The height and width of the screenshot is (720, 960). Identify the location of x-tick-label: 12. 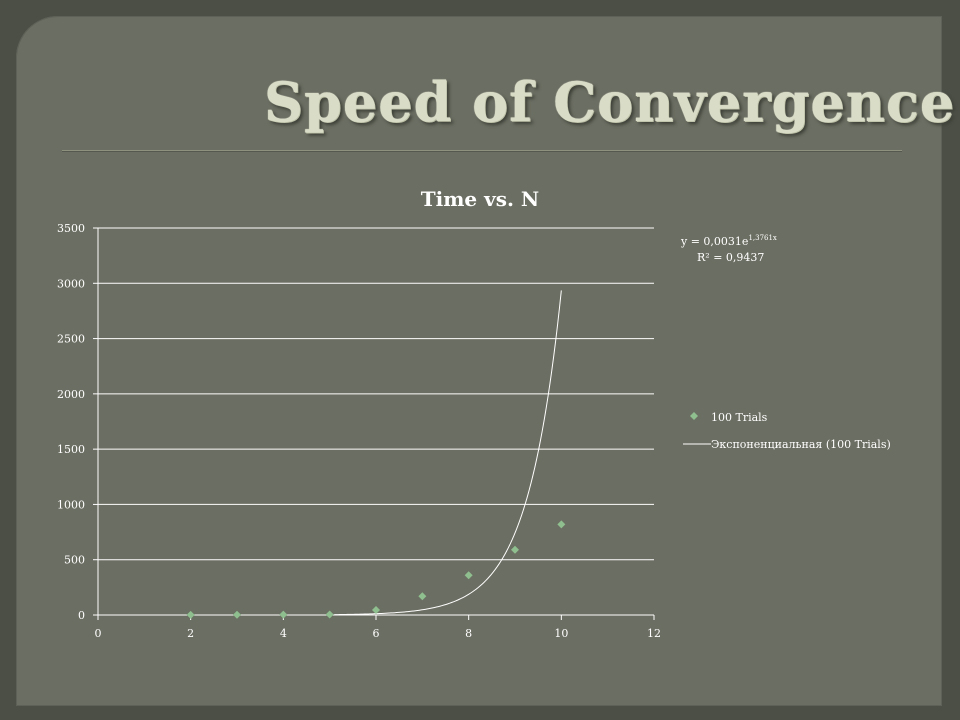
(654, 633).